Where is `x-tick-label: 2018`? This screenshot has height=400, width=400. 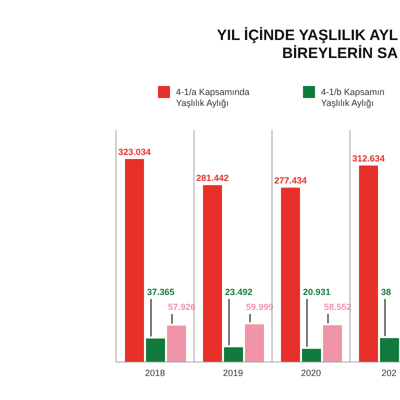
x-tick-label: 2018 is located at coordinates (155, 373).